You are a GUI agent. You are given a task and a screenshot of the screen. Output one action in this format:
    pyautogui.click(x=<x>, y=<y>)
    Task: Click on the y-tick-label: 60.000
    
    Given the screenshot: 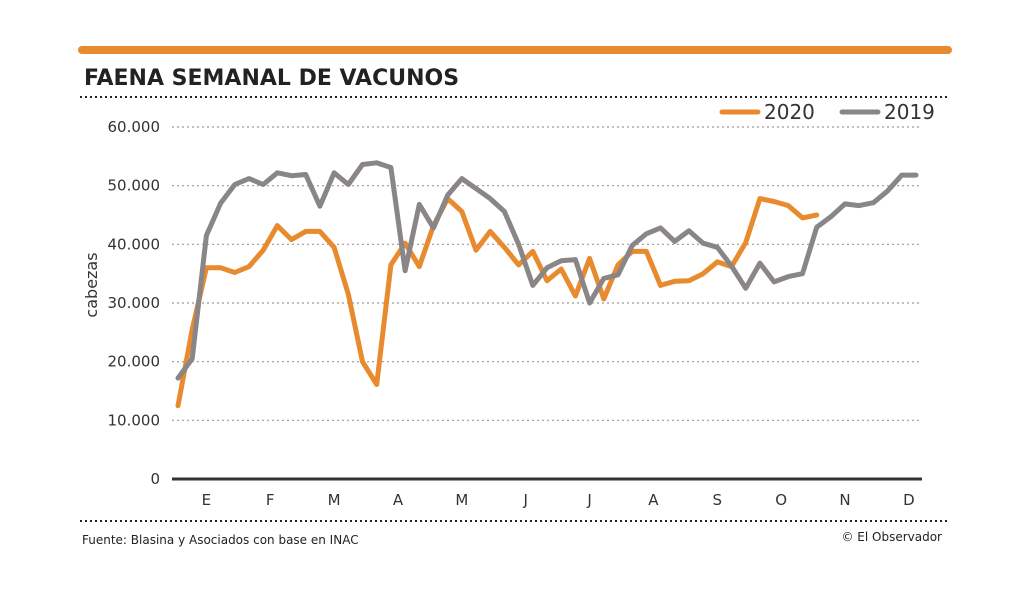 What is the action you would take?
    pyautogui.click(x=134, y=127)
    